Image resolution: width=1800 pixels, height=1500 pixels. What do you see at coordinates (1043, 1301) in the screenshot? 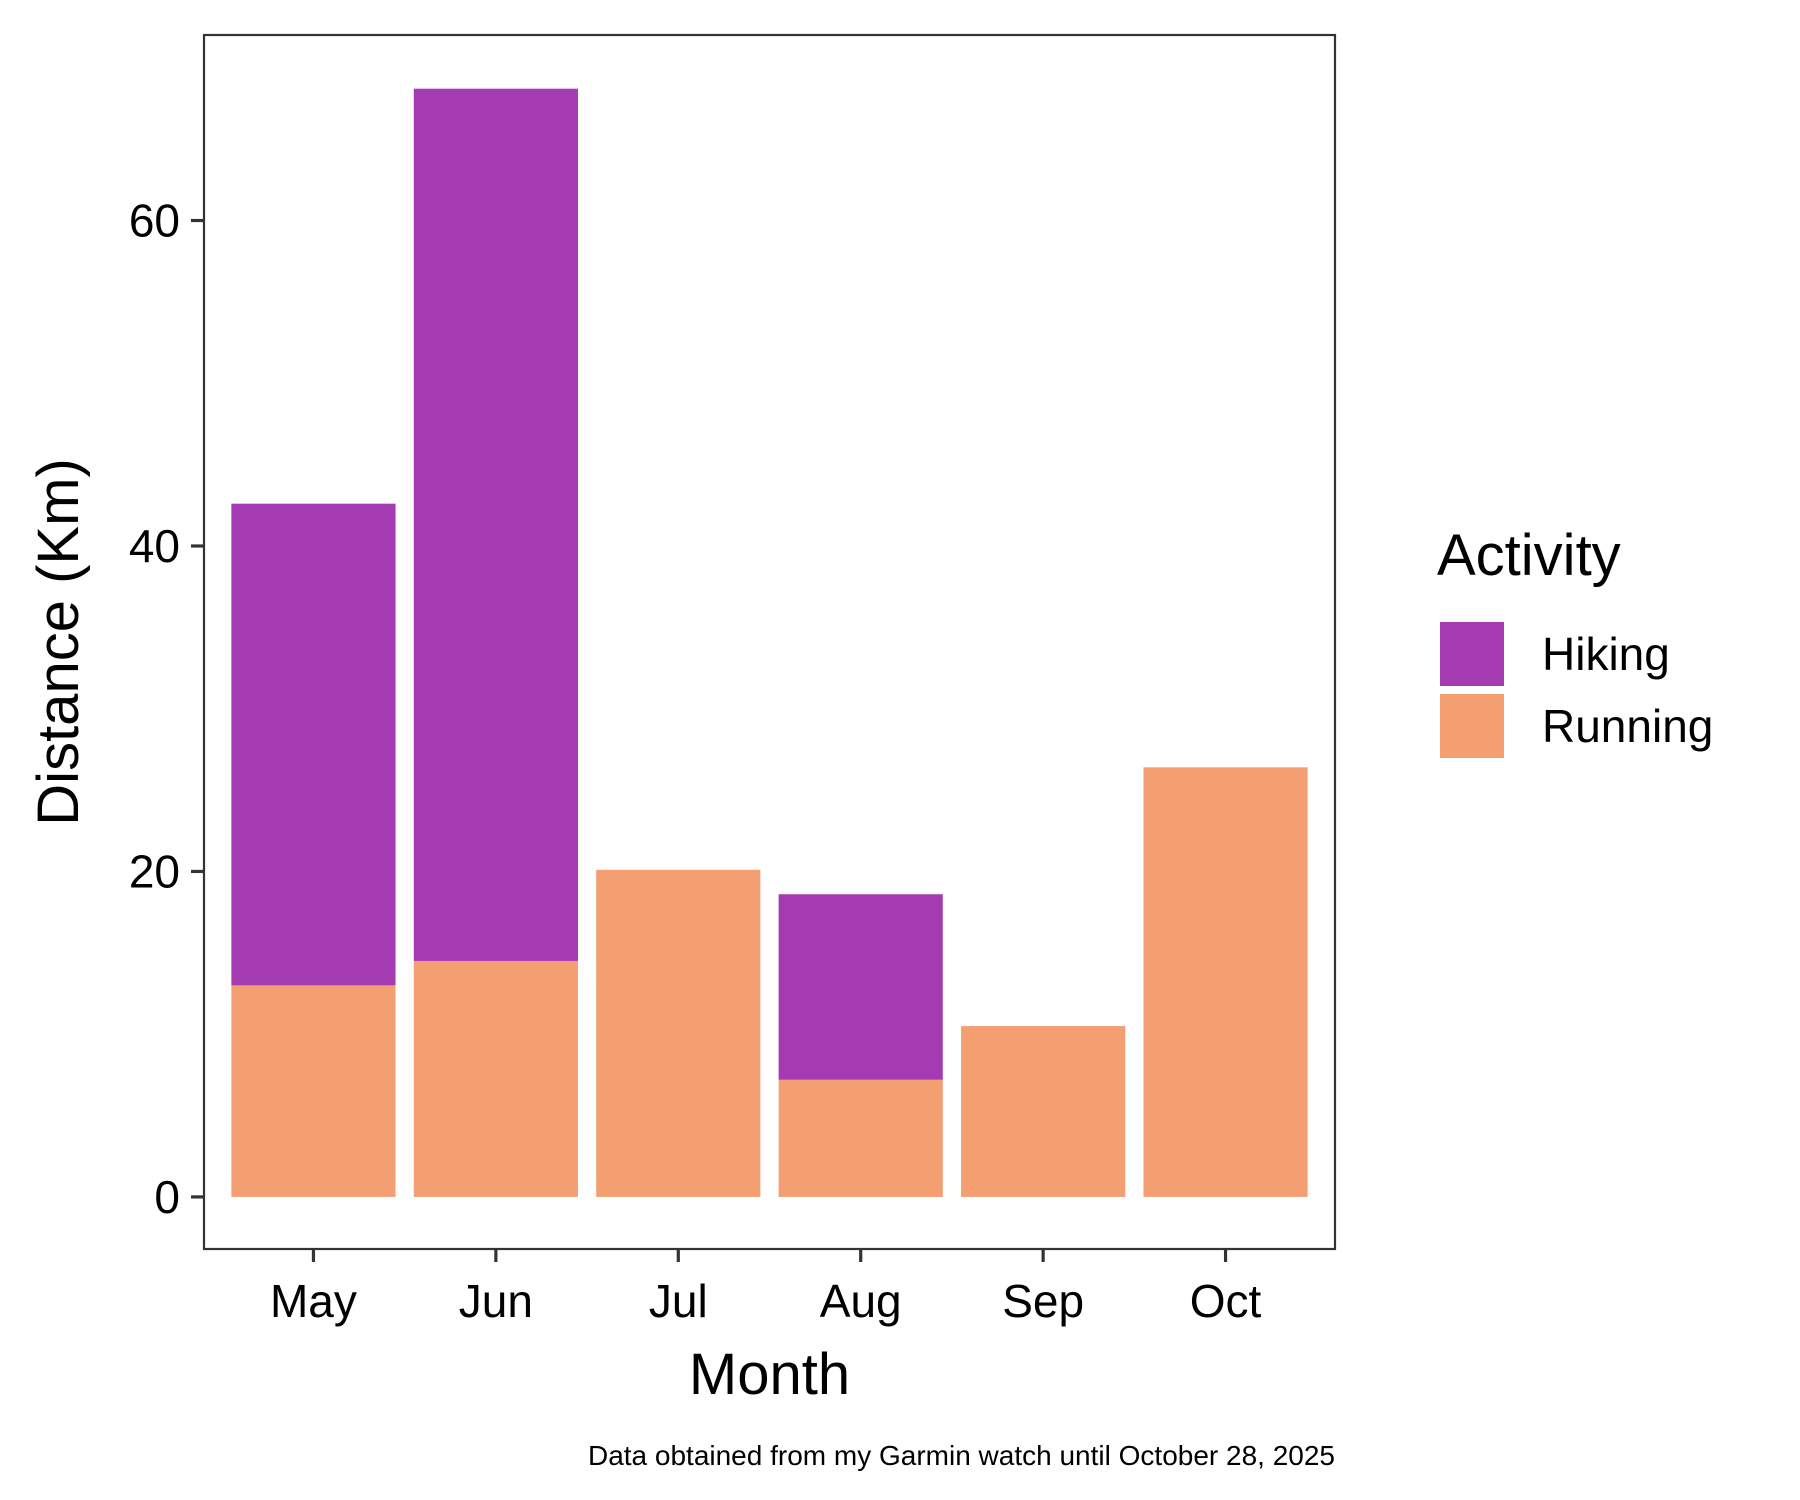
I see `x-tick-label: Sep` at bounding box center [1043, 1301].